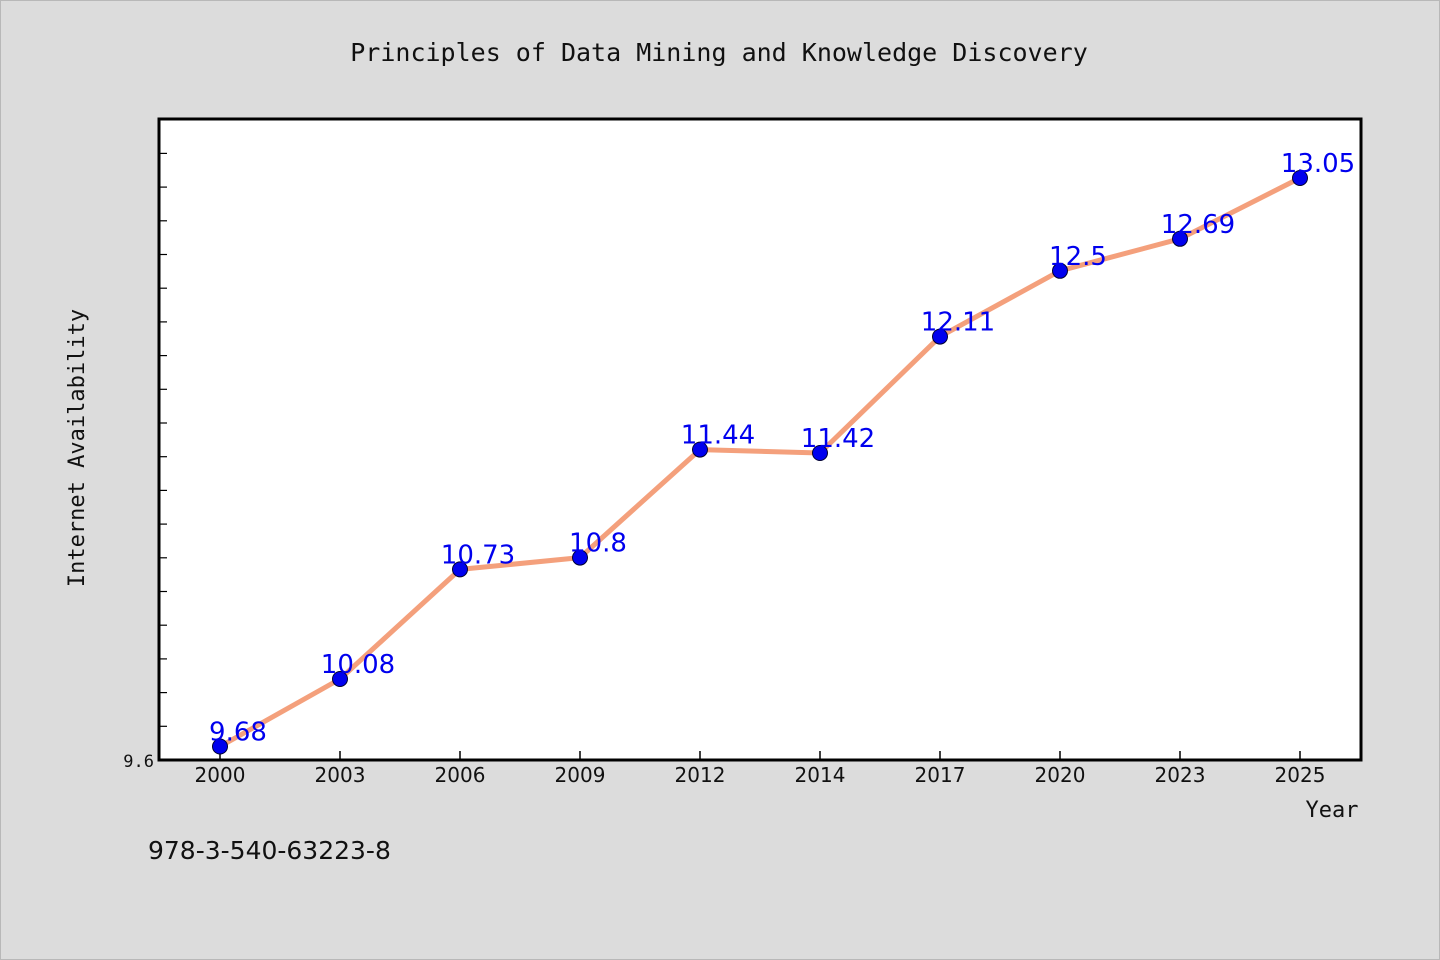 The height and width of the screenshot is (960, 1440). What do you see at coordinates (1060, 775) in the screenshot?
I see `x-tick-label-2020: 2020` at bounding box center [1060, 775].